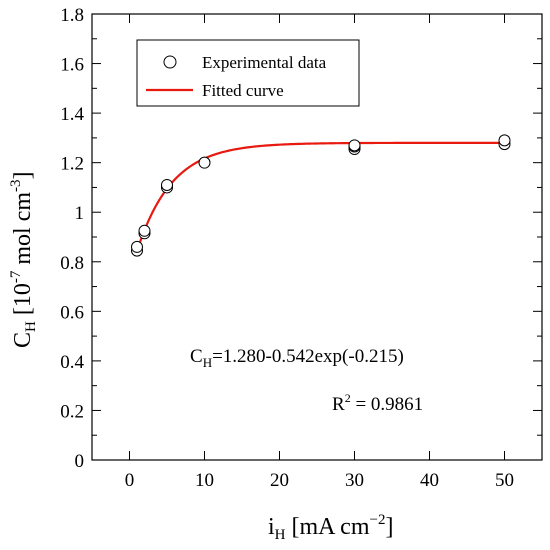  What do you see at coordinates (204, 480) in the screenshot?
I see `x-tick-label: 10` at bounding box center [204, 480].